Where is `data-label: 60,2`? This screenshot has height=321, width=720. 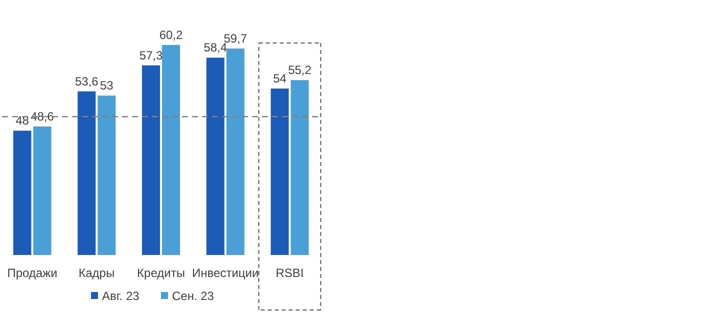 data-label: 60,2 is located at coordinates (171, 35).